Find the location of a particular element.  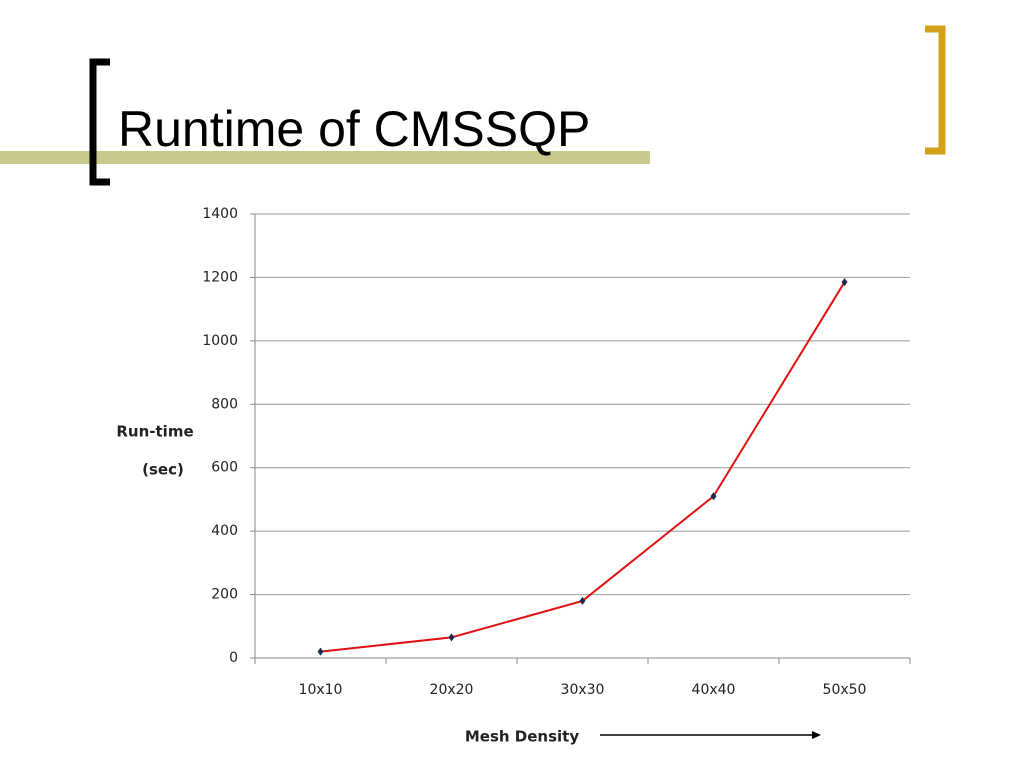

x-tick-label: 40x40 is located at coordinates (714, 690).